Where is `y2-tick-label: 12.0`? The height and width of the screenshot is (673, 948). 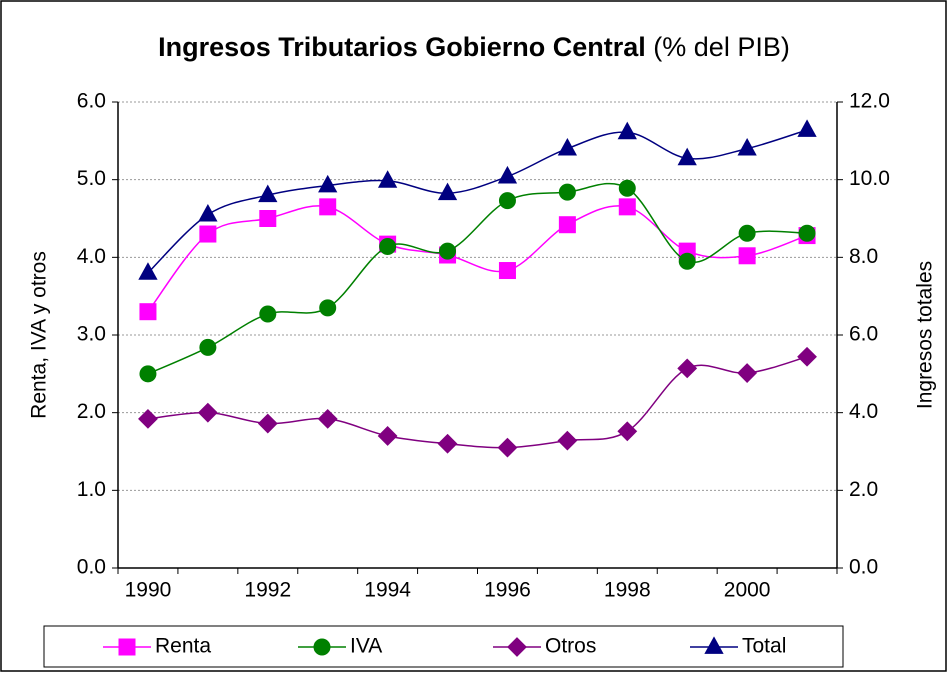
y2-tick-label: 12.0 is located at coordinates (869, 101).